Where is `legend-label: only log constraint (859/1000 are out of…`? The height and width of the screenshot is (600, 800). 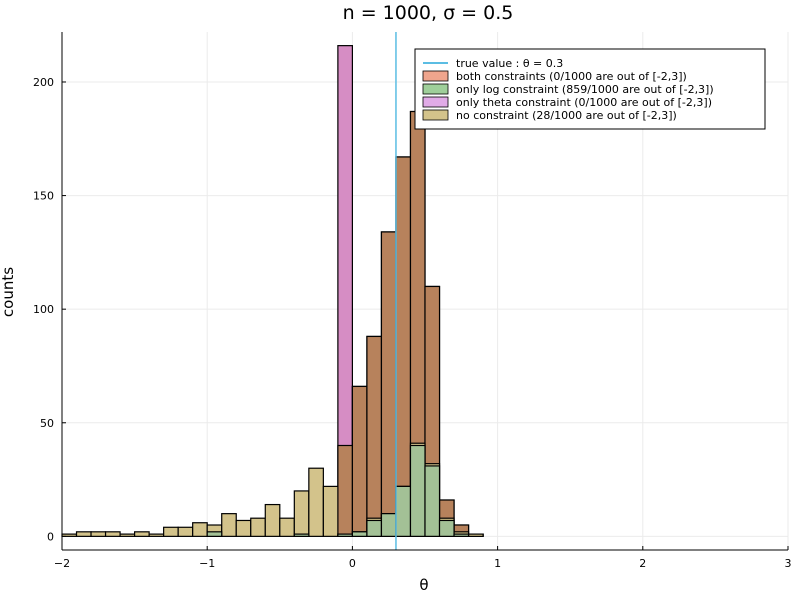 legend-label: only log constraint (859/1000 are out of… is located at coordinates (585, 89).